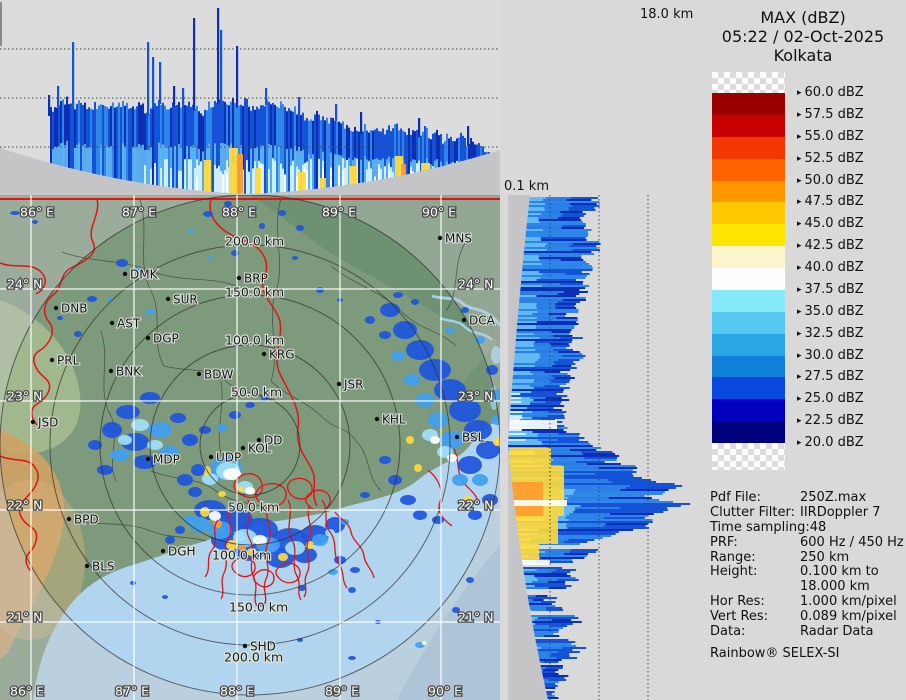 The width and height of the screenshot is (906, 700). Describe the element at coordinates (129, 372) in the screenshot. I see `station-label-bnk: BNK` at that location.